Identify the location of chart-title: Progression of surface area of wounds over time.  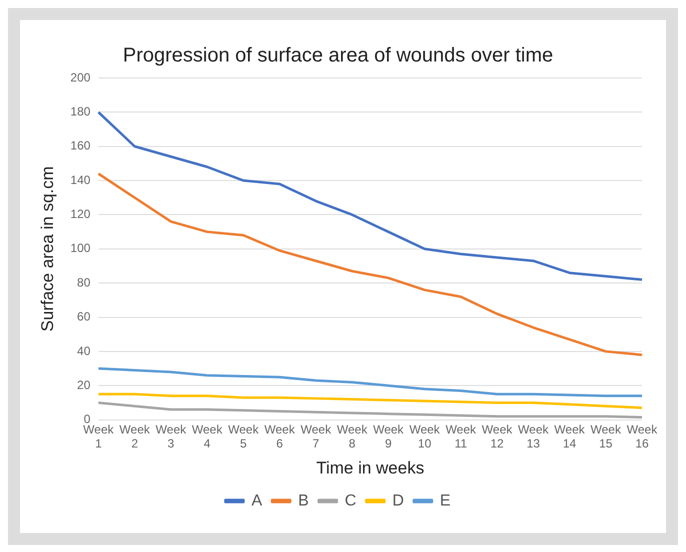
(338, 55).